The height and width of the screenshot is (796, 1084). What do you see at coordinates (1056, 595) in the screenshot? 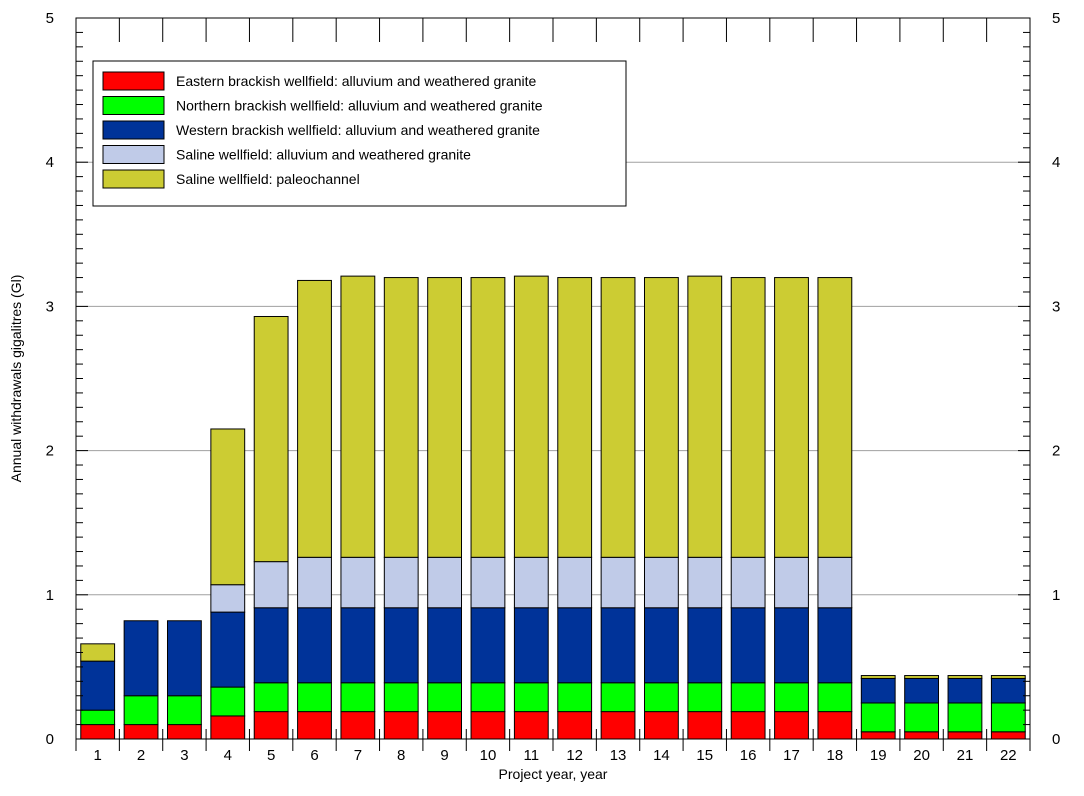
I see `y-tick-label-right: 1` at bounding box center [1056, 595].